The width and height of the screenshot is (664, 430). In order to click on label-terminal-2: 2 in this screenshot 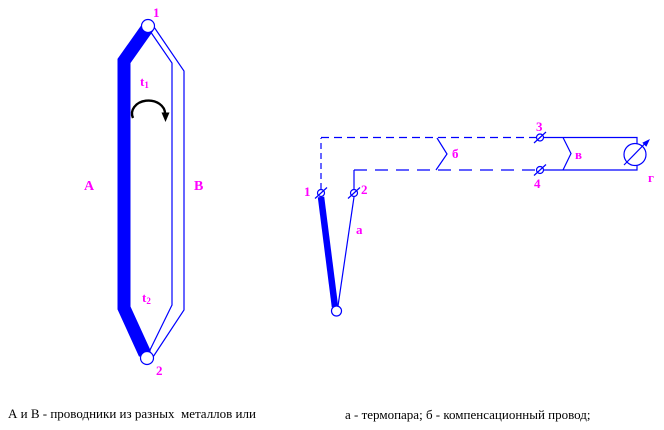, I will do `click(364, 189)`.